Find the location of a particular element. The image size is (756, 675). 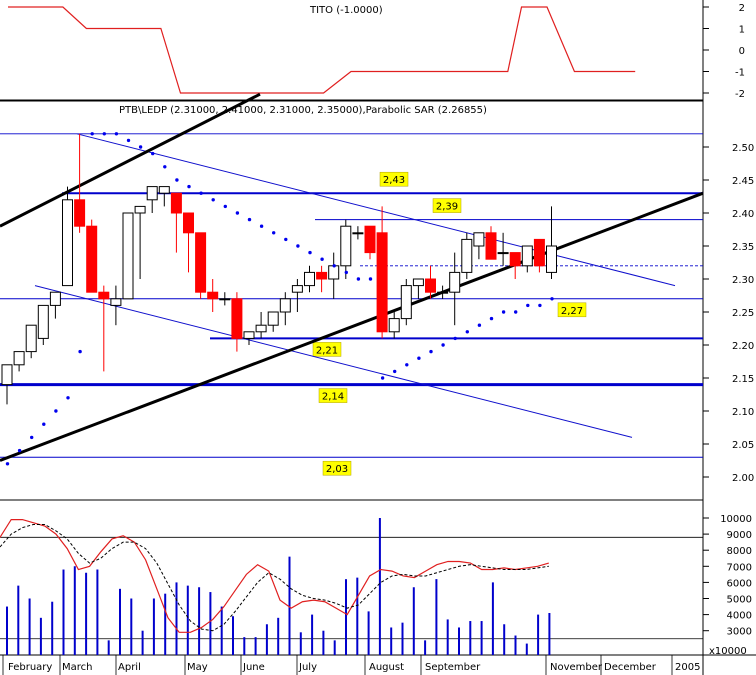

volume-tick-label: 3000 is located at coordinates (739, 632).